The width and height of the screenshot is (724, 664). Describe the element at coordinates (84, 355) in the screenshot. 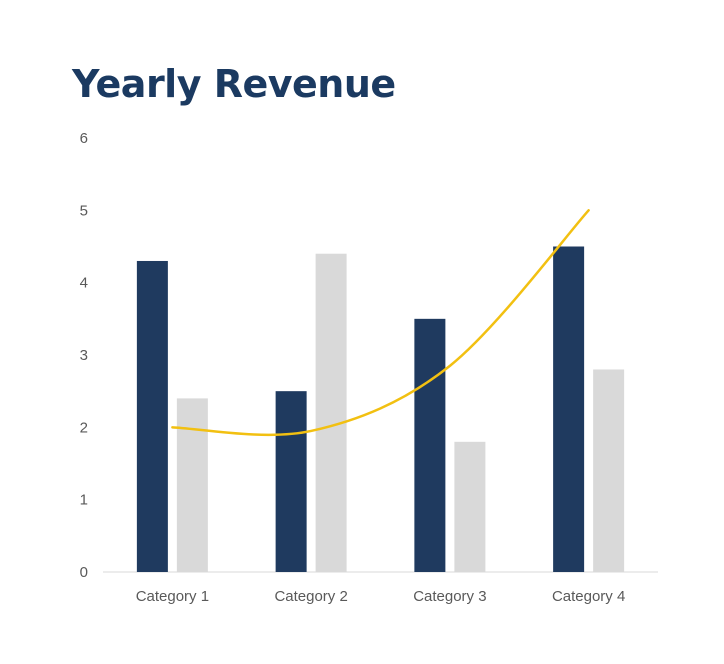

I see `y-tick-label: 3` at that location.